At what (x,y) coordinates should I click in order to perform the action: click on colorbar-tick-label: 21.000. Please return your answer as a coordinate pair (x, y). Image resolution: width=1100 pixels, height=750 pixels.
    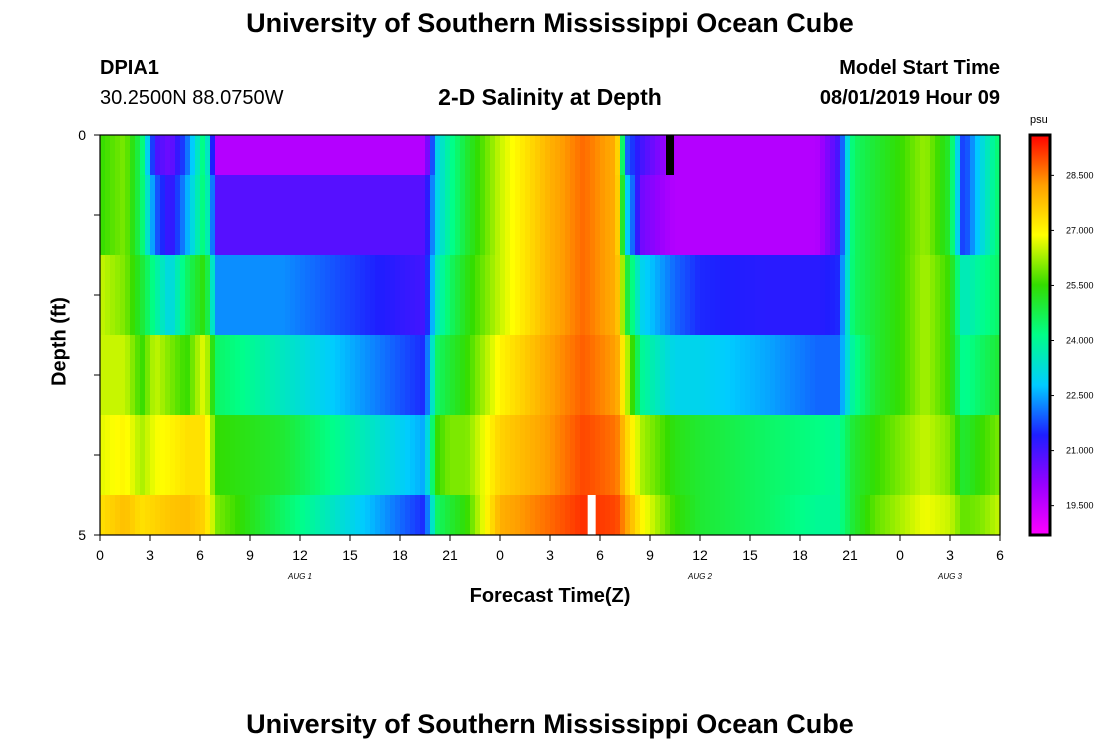
    Looking at the image, I should click on (1080, 451).